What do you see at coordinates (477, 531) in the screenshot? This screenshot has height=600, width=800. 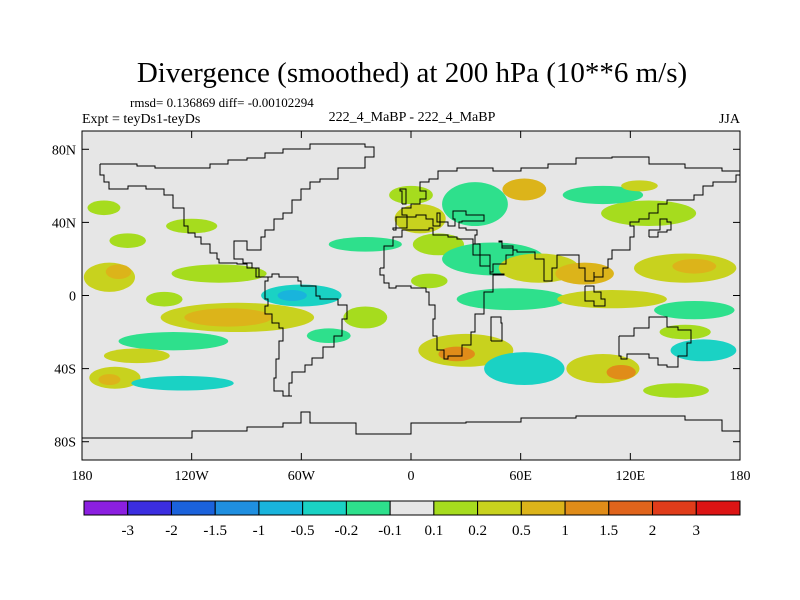 I see `colorbar-label: 0.2` at bounding box center [477, 531].